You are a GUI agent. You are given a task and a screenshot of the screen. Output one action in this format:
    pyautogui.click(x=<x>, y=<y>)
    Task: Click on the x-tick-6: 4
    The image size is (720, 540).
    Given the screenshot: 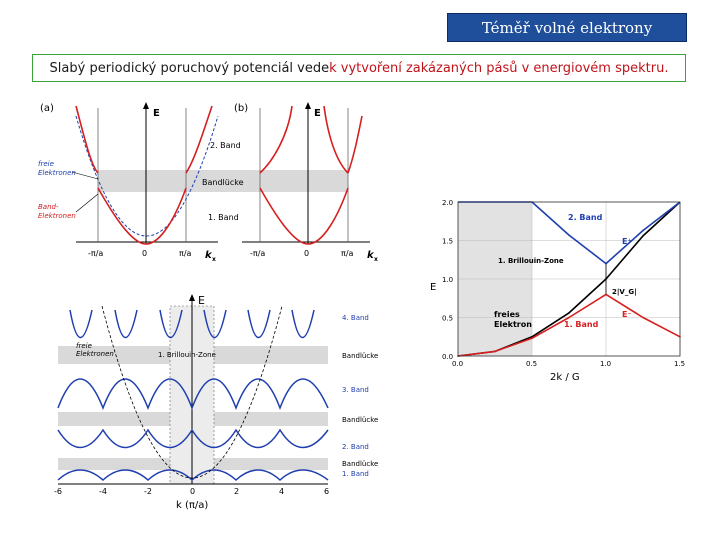 What is the action you would take?
    pyautogui.click(x=281, y=491)
    